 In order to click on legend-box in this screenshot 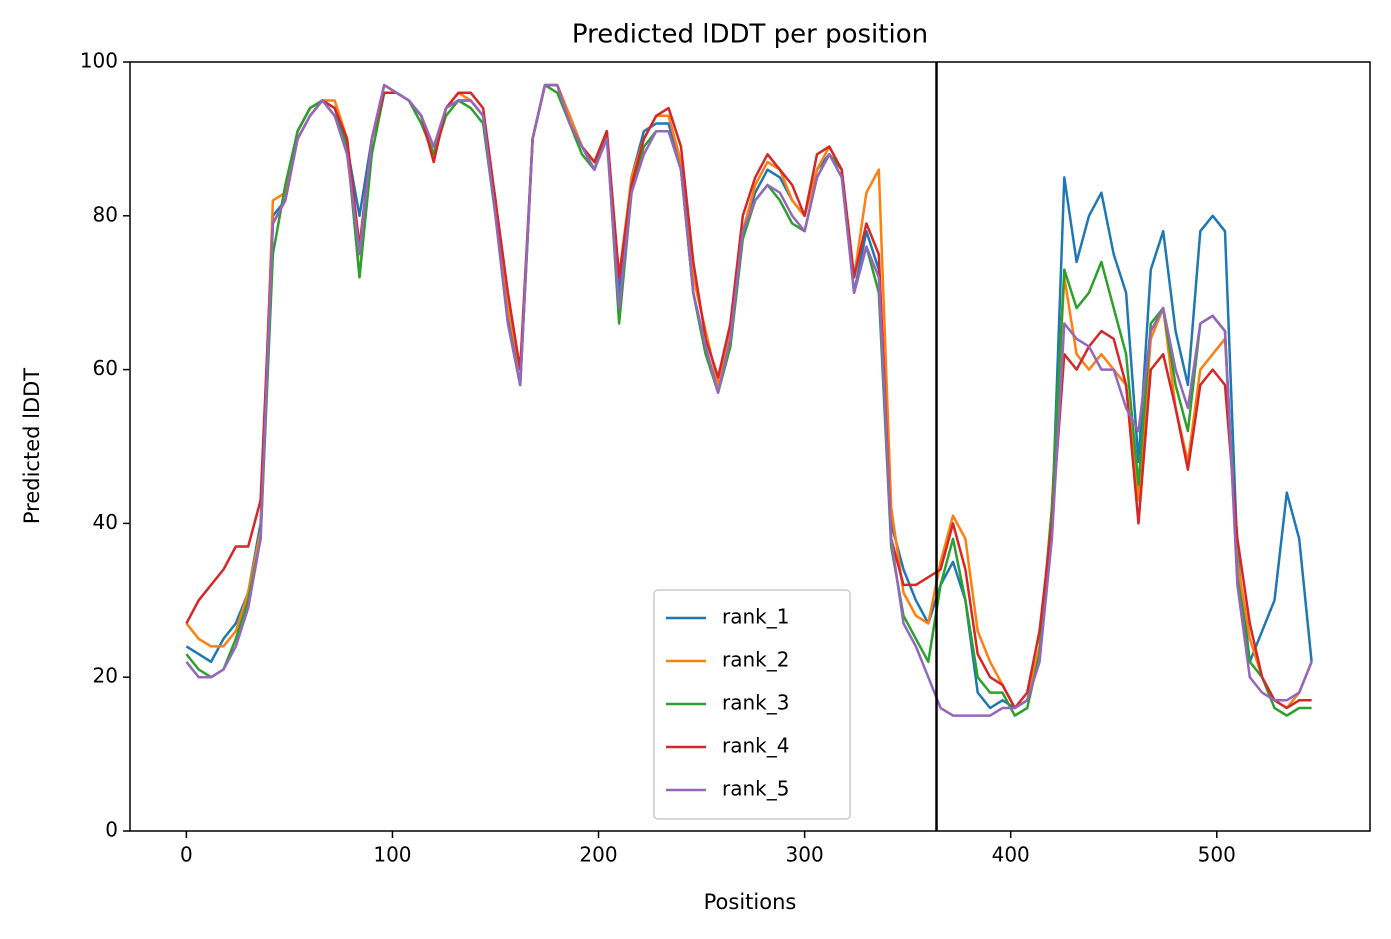, I will do `click(752, 704)`.